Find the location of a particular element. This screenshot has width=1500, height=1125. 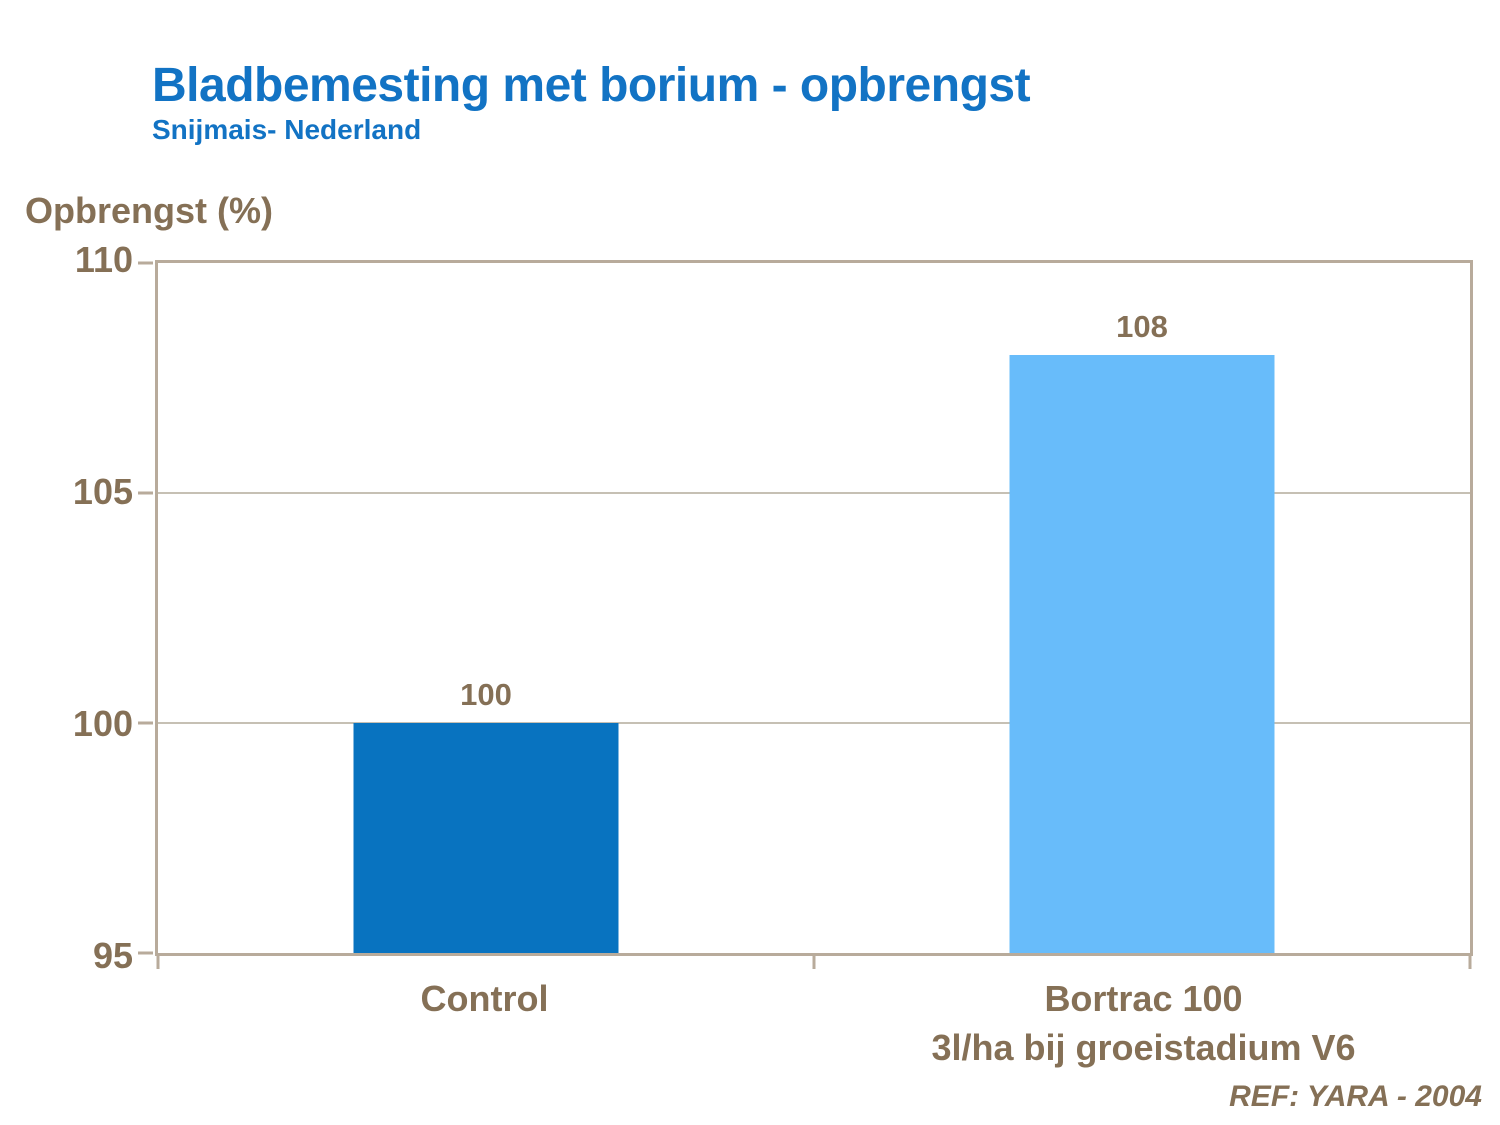

bar-bortrac is located at coordinates (1142, 654).